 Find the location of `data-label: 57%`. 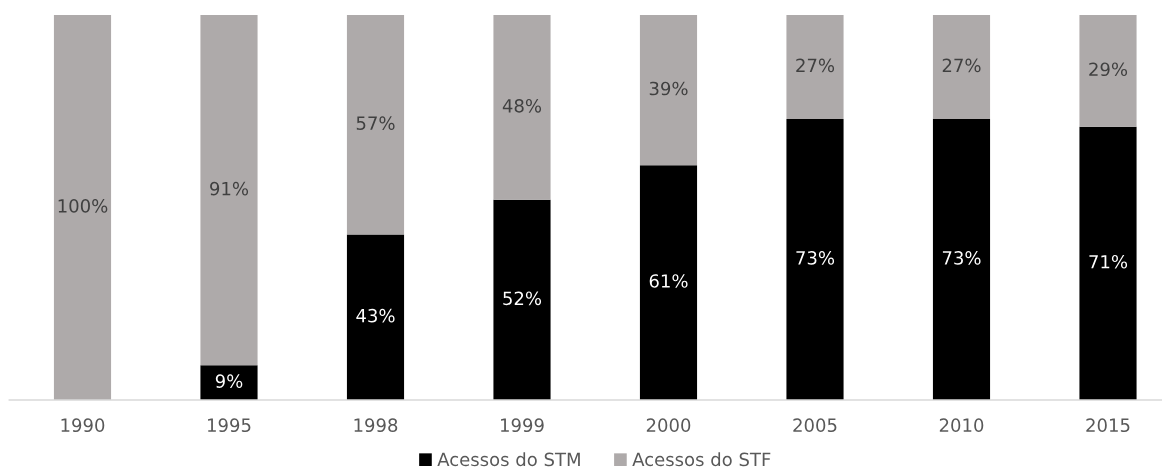

data-label: 57% is located at coordinates (375, 123).